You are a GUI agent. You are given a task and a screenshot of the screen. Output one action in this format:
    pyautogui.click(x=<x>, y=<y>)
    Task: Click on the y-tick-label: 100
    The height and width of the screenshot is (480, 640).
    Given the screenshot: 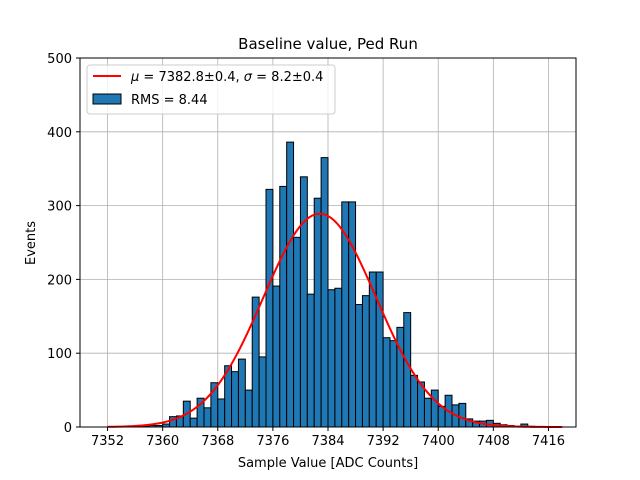 What is the action you would take?
    pyautogui.click(x=59, y=354)
    